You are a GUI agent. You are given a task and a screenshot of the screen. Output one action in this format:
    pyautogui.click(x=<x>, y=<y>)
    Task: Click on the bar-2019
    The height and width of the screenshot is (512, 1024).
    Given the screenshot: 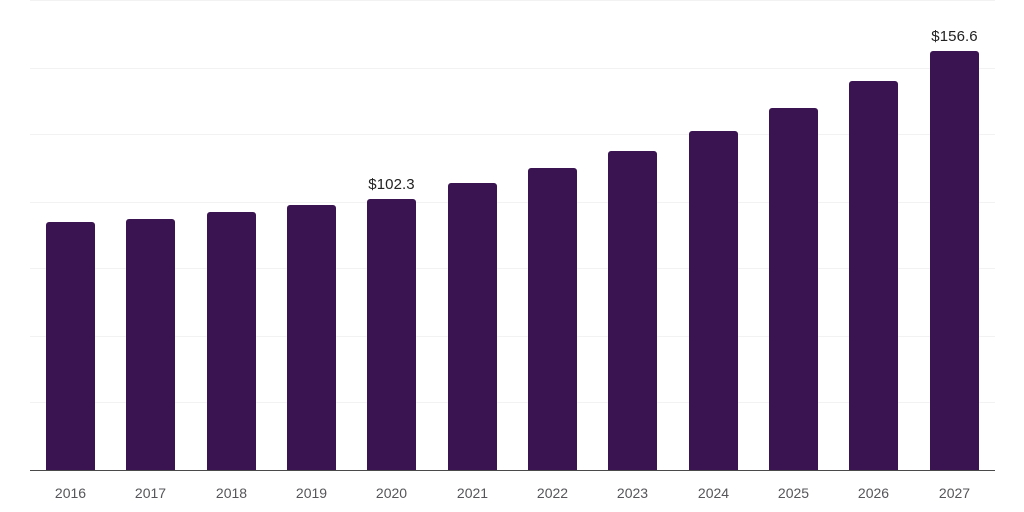 What is the action you would take?
    pyautogui.click(x=311, y=337)
    